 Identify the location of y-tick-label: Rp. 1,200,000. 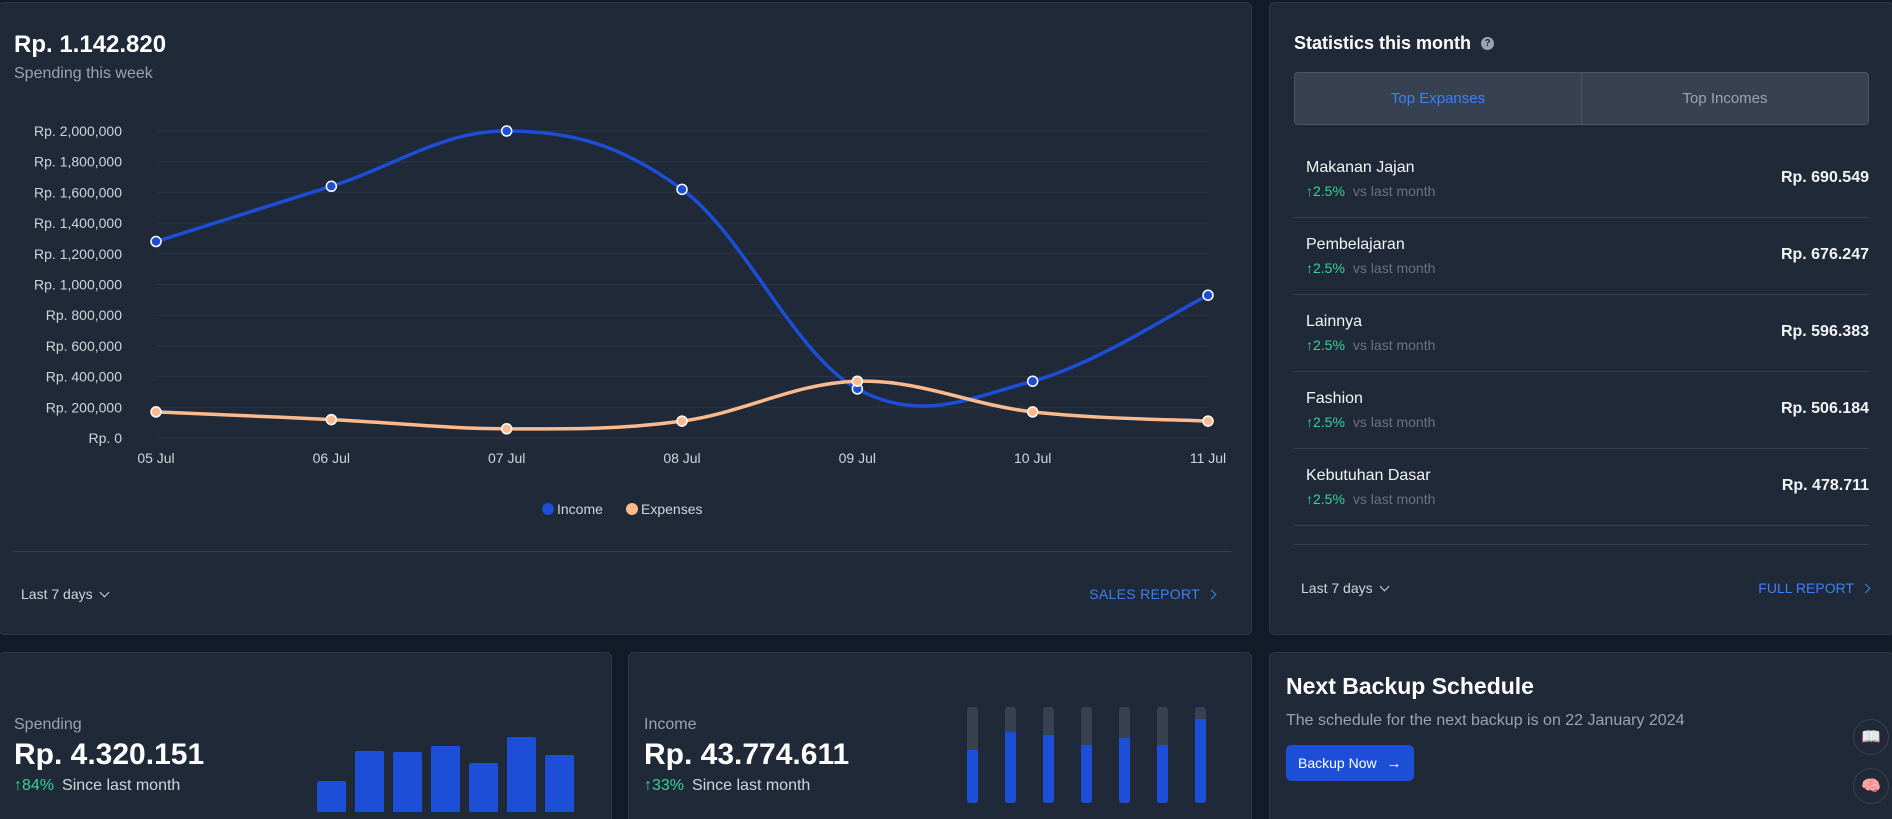
(78, 254).